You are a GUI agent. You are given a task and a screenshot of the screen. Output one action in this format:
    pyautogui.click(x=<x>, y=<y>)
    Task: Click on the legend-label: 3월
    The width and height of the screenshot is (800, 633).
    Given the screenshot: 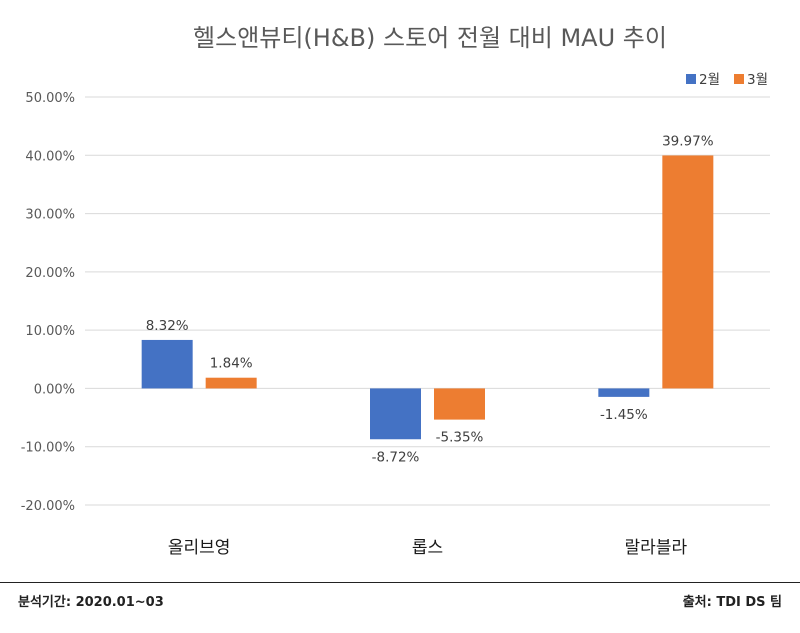 What is the action you would take?
    pyautogui.click(x=757, y=80)
    